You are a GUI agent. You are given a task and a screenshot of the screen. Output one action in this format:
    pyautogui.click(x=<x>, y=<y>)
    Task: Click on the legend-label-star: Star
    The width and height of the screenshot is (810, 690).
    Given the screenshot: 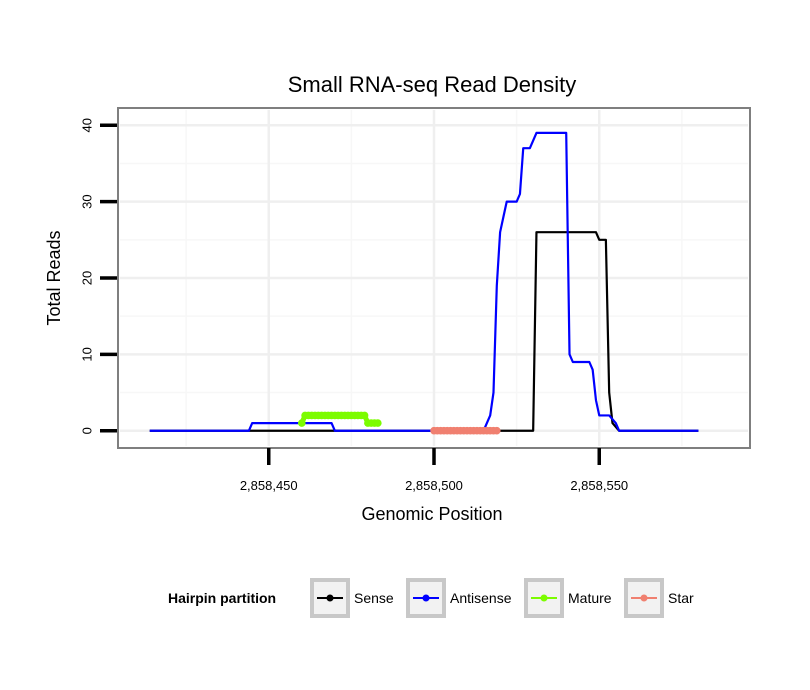 What is the action you would take?
    pyautogui.click(x=681, y=598)
    